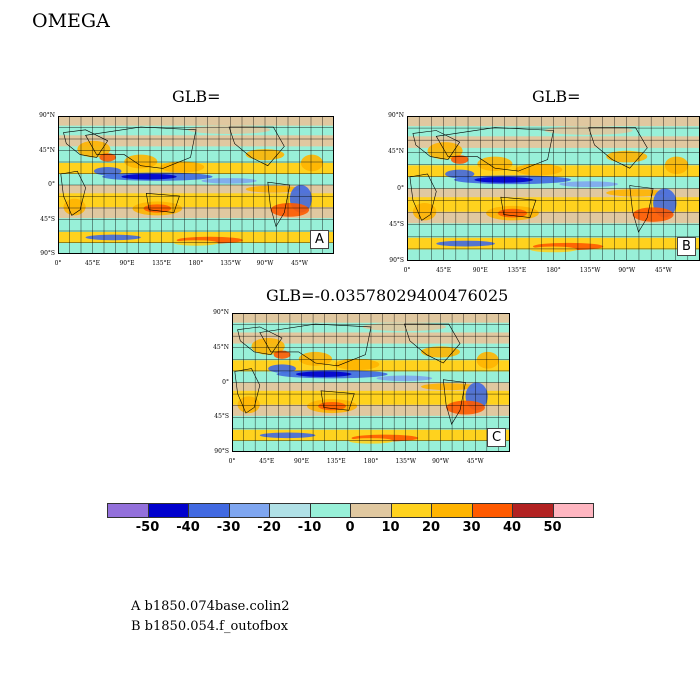 The image size is (700, 700). Describe the element at coordinates (387, 295) in the screenshot. I see `panel-c-title: GLB=-0.03578029400476025` at that location.